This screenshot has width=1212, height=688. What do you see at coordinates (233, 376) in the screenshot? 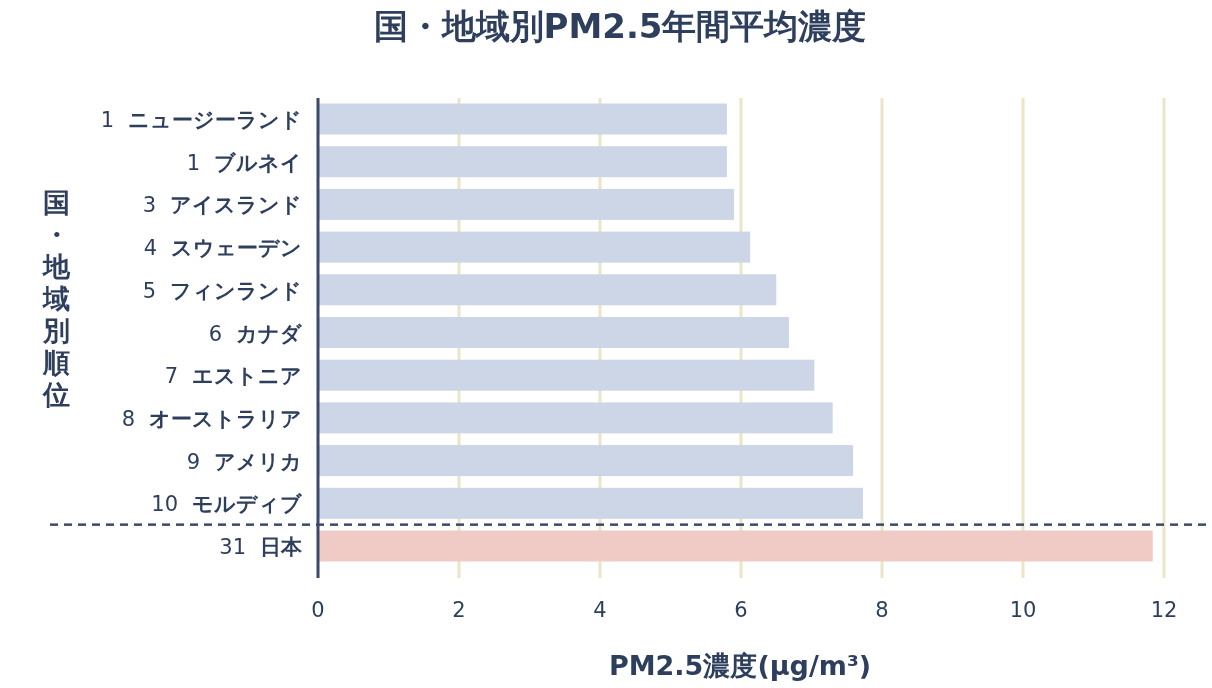
I see `y-tick-label: 7 エストニア` at bounding box center [233, 376].